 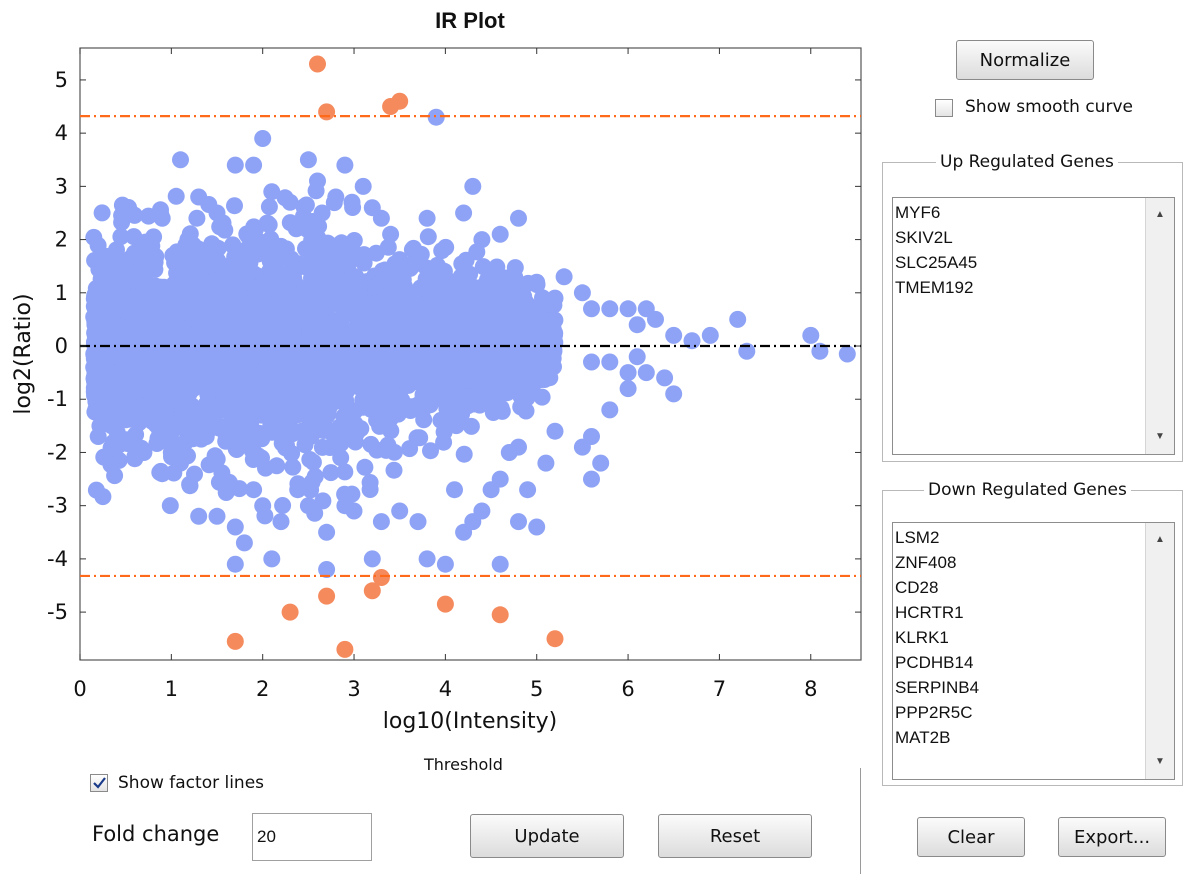 What do you see at coordinates (1159, 651) in the screenshot?
I see `down-list-scrollbar: ▲ ▼` at bounding box center [1159, 651].